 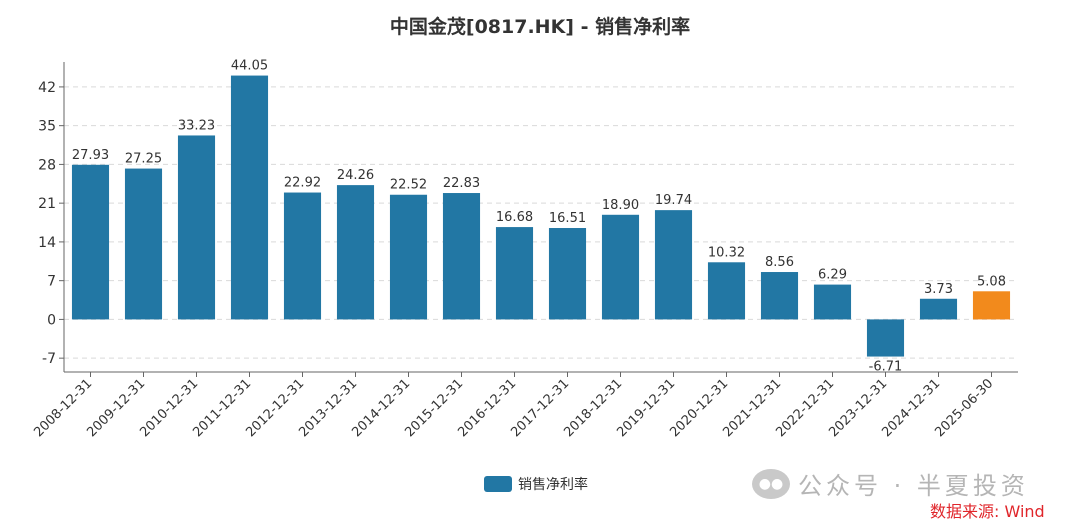 What do you see at coordinates (991, 281) in the screenshot?
I see `data-label: 5.08` at bounding box center [991, 281].